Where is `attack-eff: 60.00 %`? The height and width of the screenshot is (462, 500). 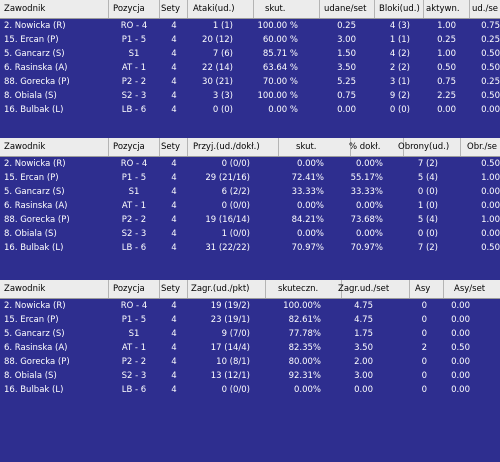 attack-eff: 60.00 % is located at coordinates (280, 40).